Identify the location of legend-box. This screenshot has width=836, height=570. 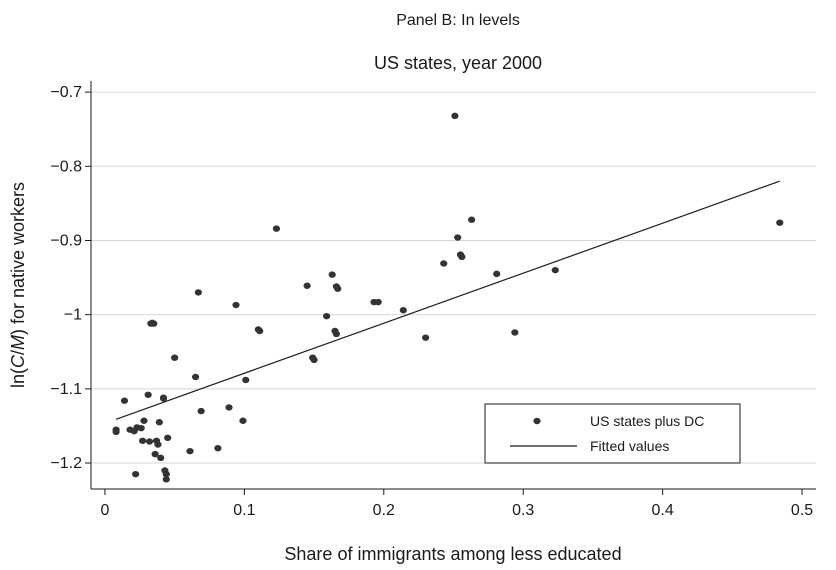
(612, 433).